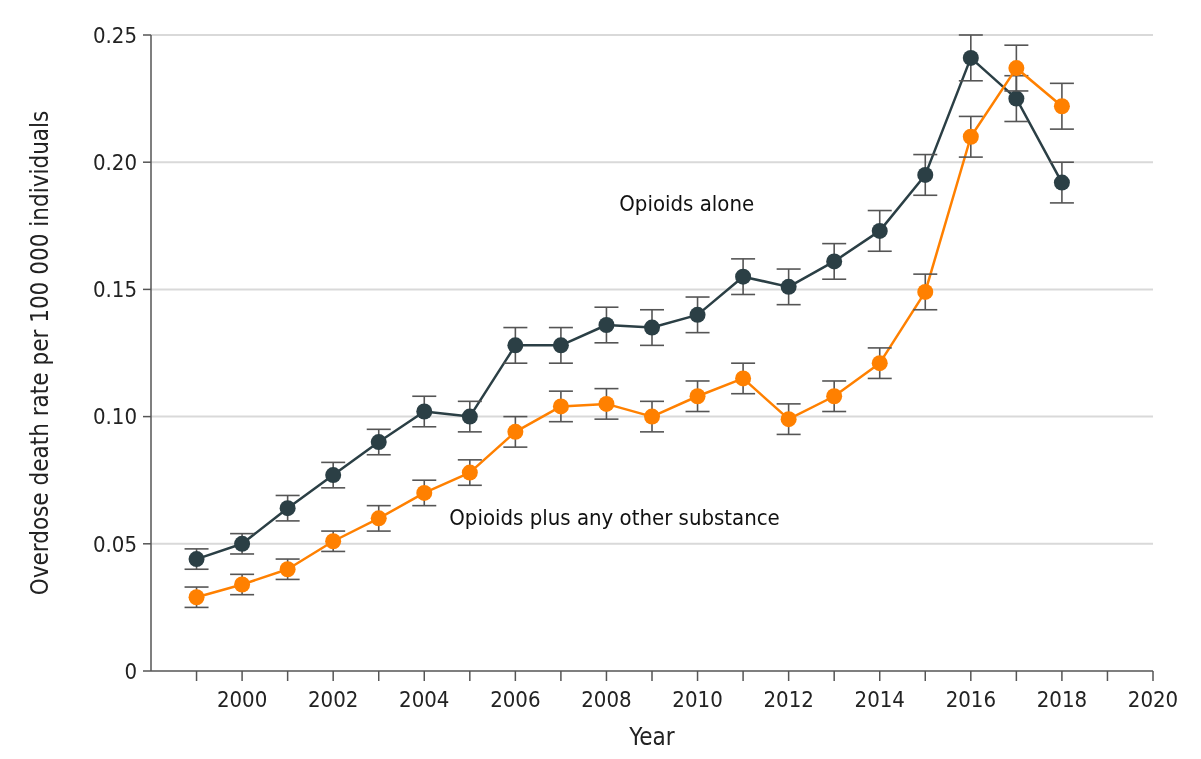 This screenshot has height=759, width=1201. What do you see at coordinates (114, 162) in the screenshot?
I see `y-tick-label: 0.20` at bounding box center [114, 162].